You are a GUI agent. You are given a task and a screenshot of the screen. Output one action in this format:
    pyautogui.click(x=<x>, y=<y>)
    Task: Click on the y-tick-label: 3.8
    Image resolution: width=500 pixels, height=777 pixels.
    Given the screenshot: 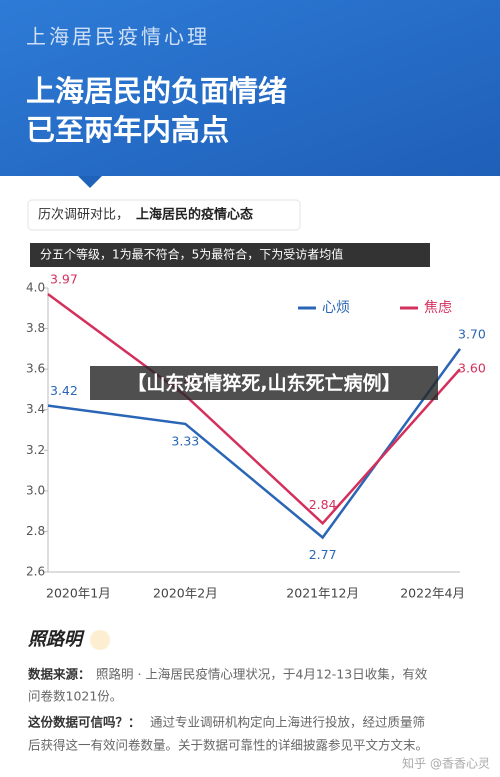 What is the action you would take?
    pyautogui.click(x=35, y=328)
    